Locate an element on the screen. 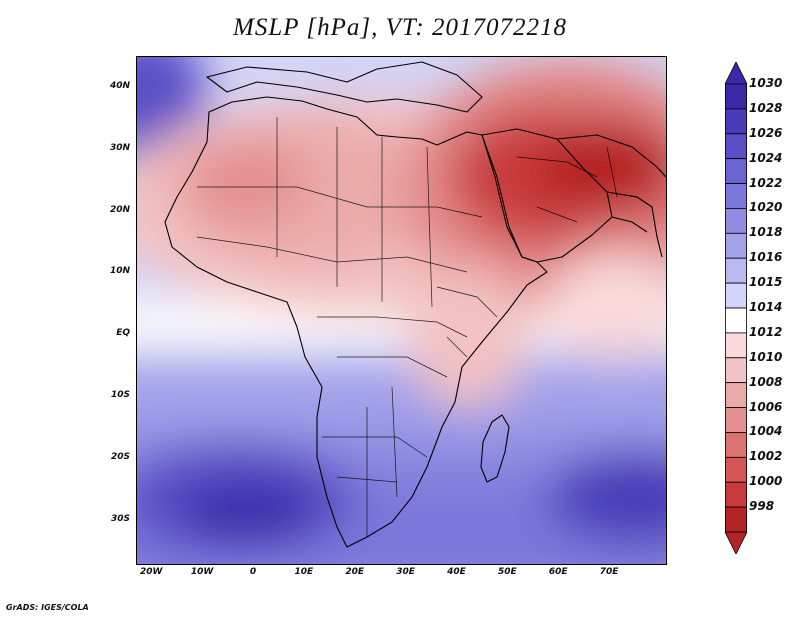 This screenshot has height=618, width=800. europe-coast is located at coordinates (344, 87).